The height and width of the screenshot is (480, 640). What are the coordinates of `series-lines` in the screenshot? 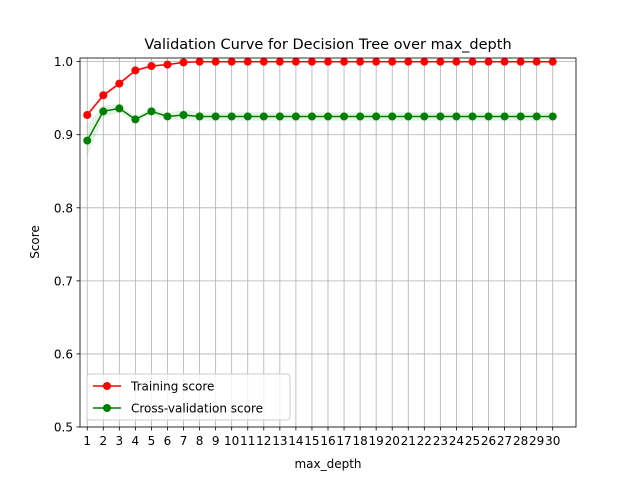 It's located at (319, 100).